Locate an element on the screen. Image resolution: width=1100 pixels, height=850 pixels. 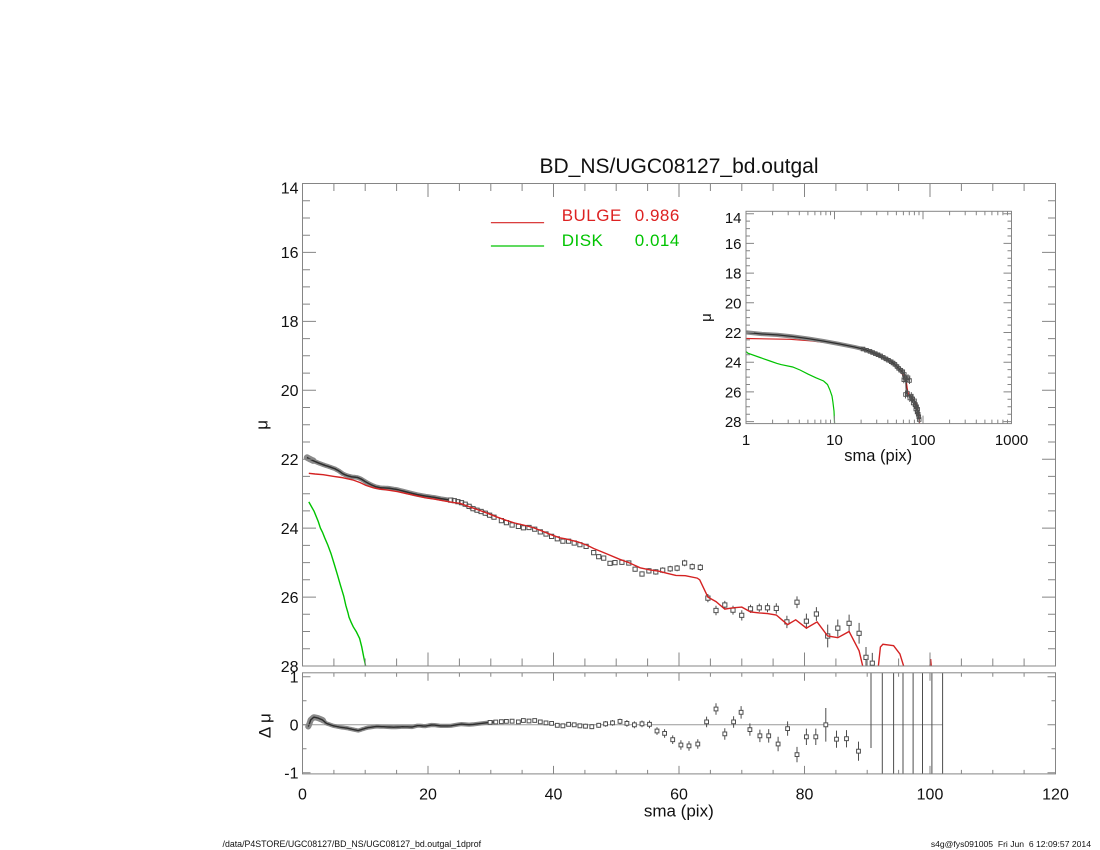
svg-text: 0.986 is located at coordinates (657, 215).